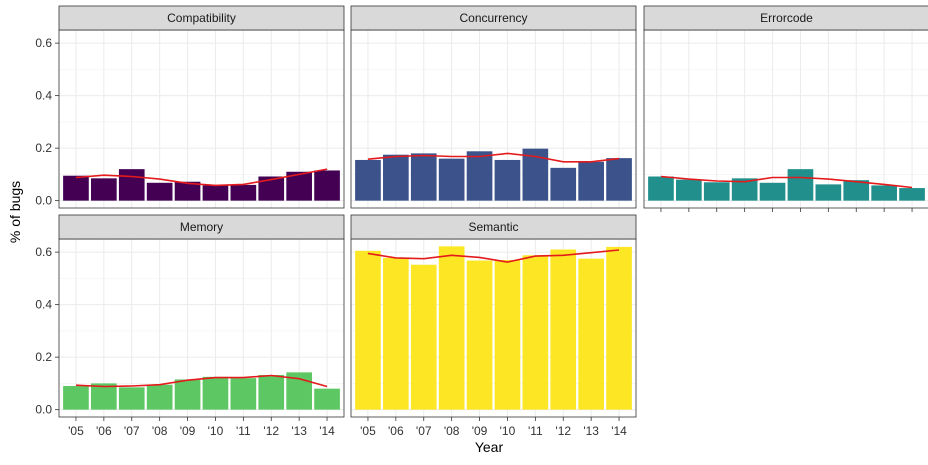 The width and height of the screenshot is (928, 465). I want to click on strip-label: Semantic, so click(493, 227).